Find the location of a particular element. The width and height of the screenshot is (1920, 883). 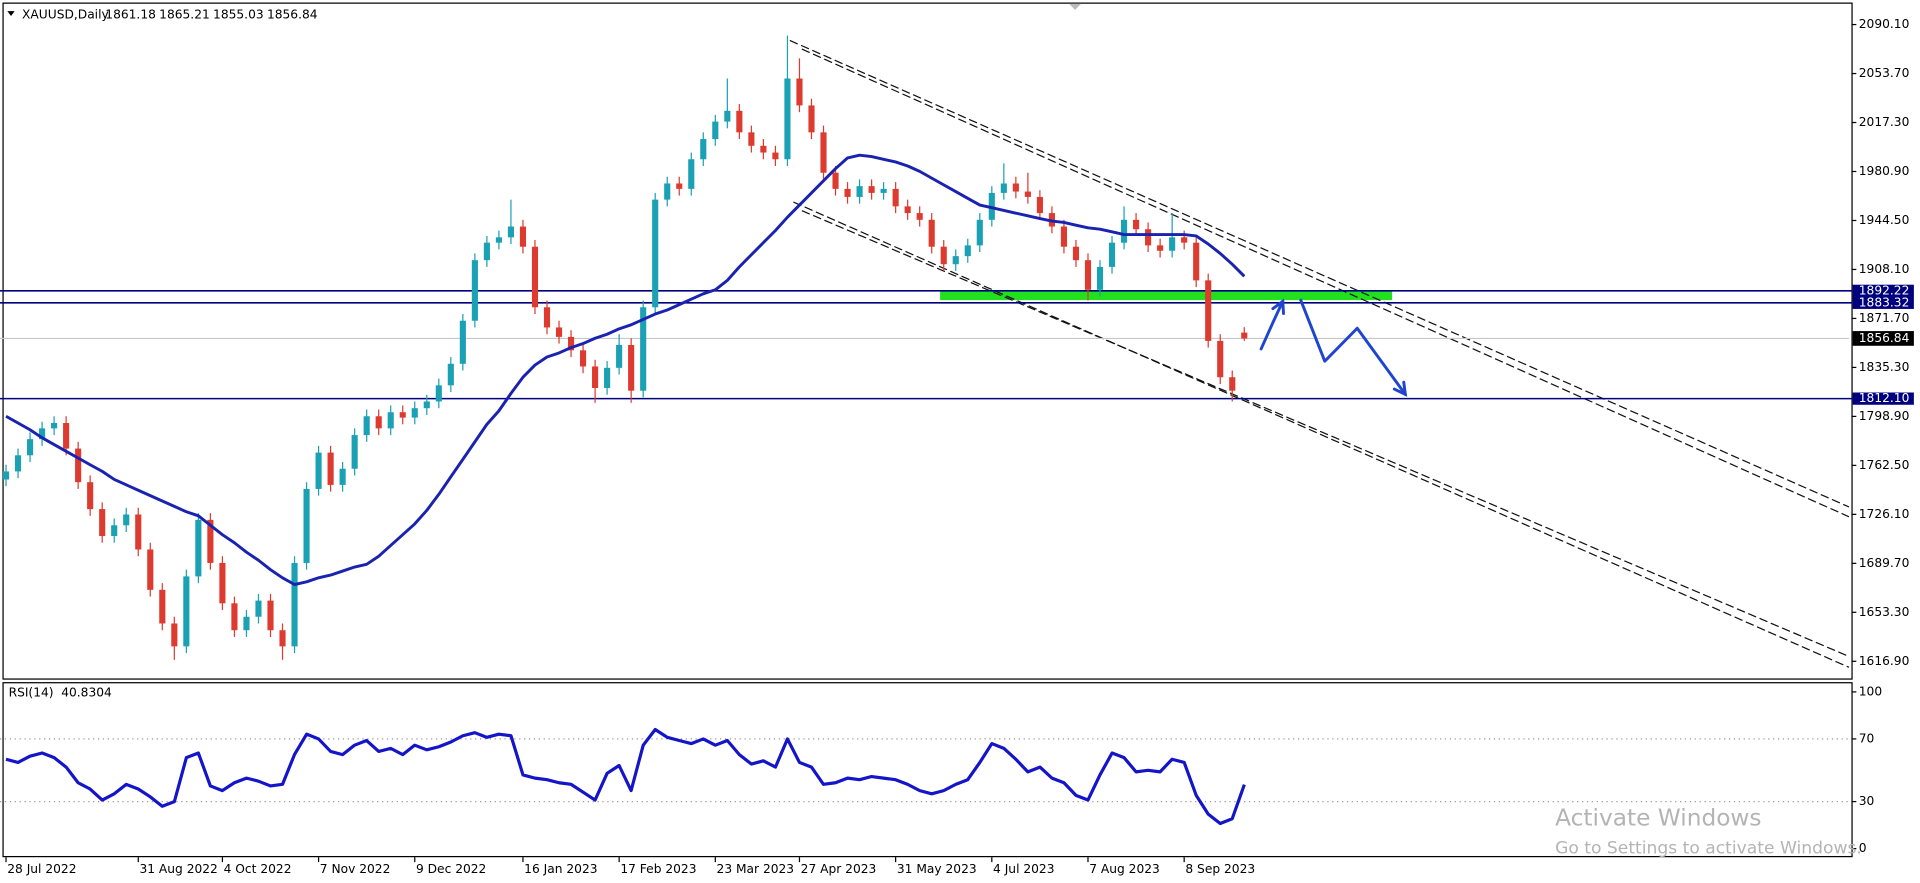

x-tick-label: 8 Sep 2023 is located at coordinates (1220, 869).